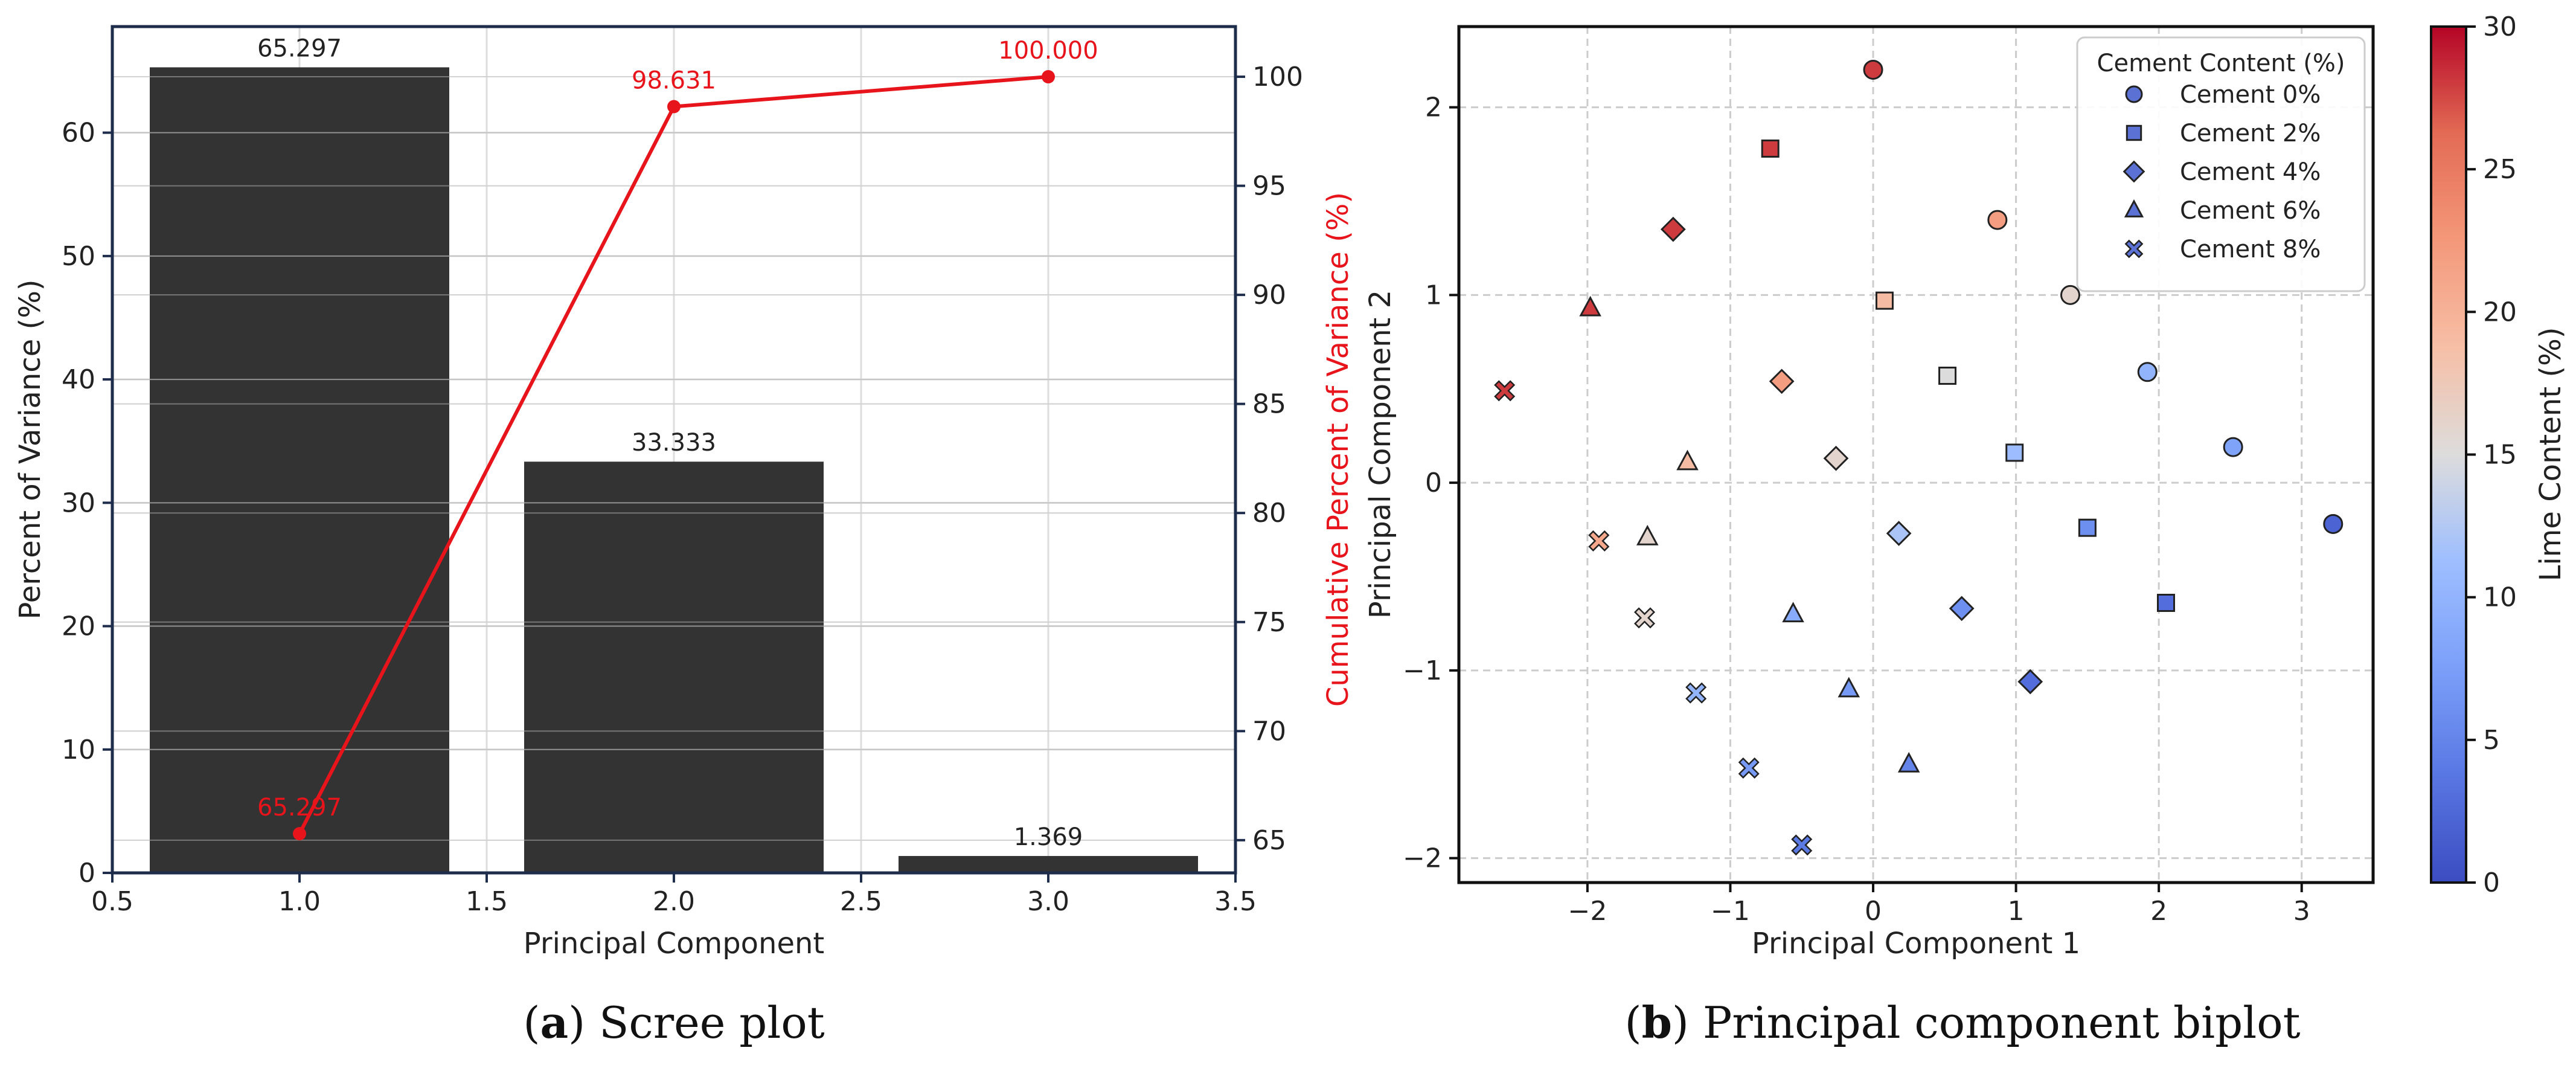  Describe the element at coordinates (1269, 731) in the screenshot. I see `scree-y2tick-label-1: 70` at that location.